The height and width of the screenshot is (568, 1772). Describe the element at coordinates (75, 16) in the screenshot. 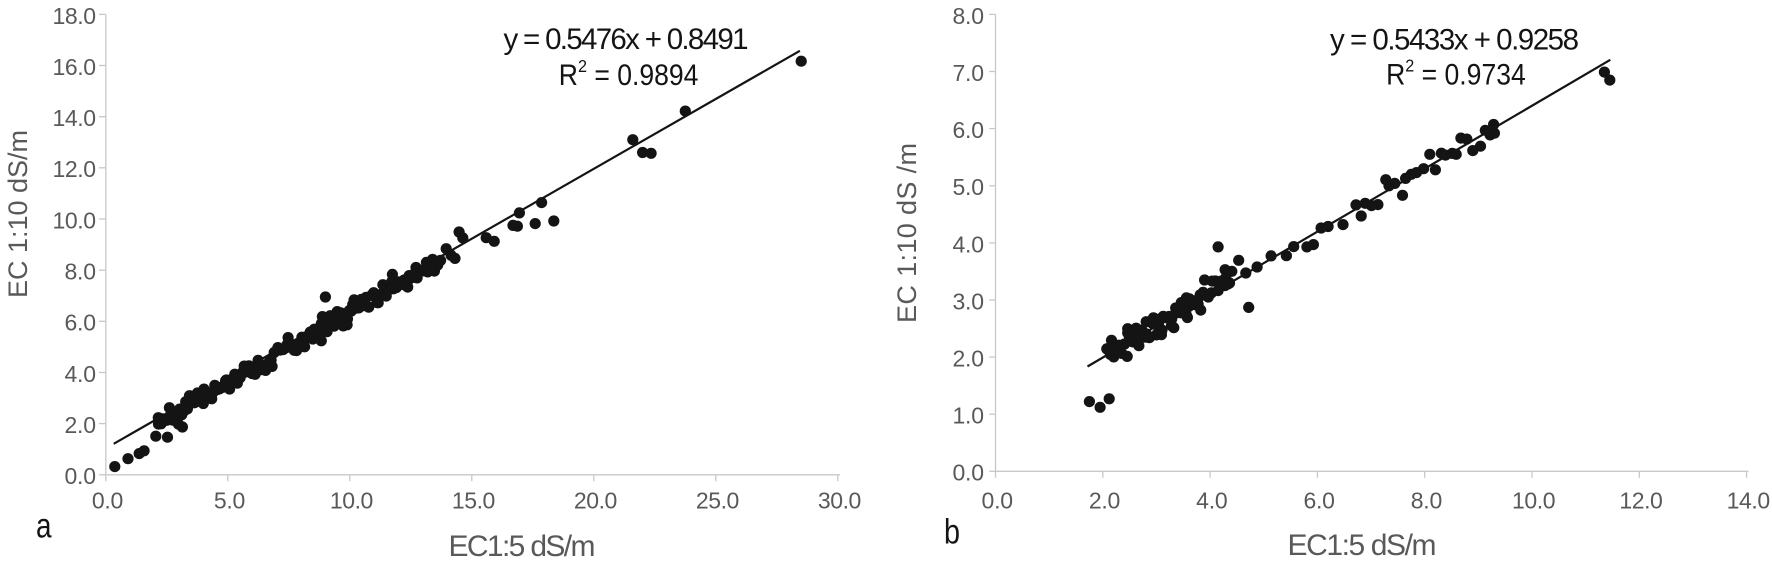

I see `svg-text: 18.0` at that location.